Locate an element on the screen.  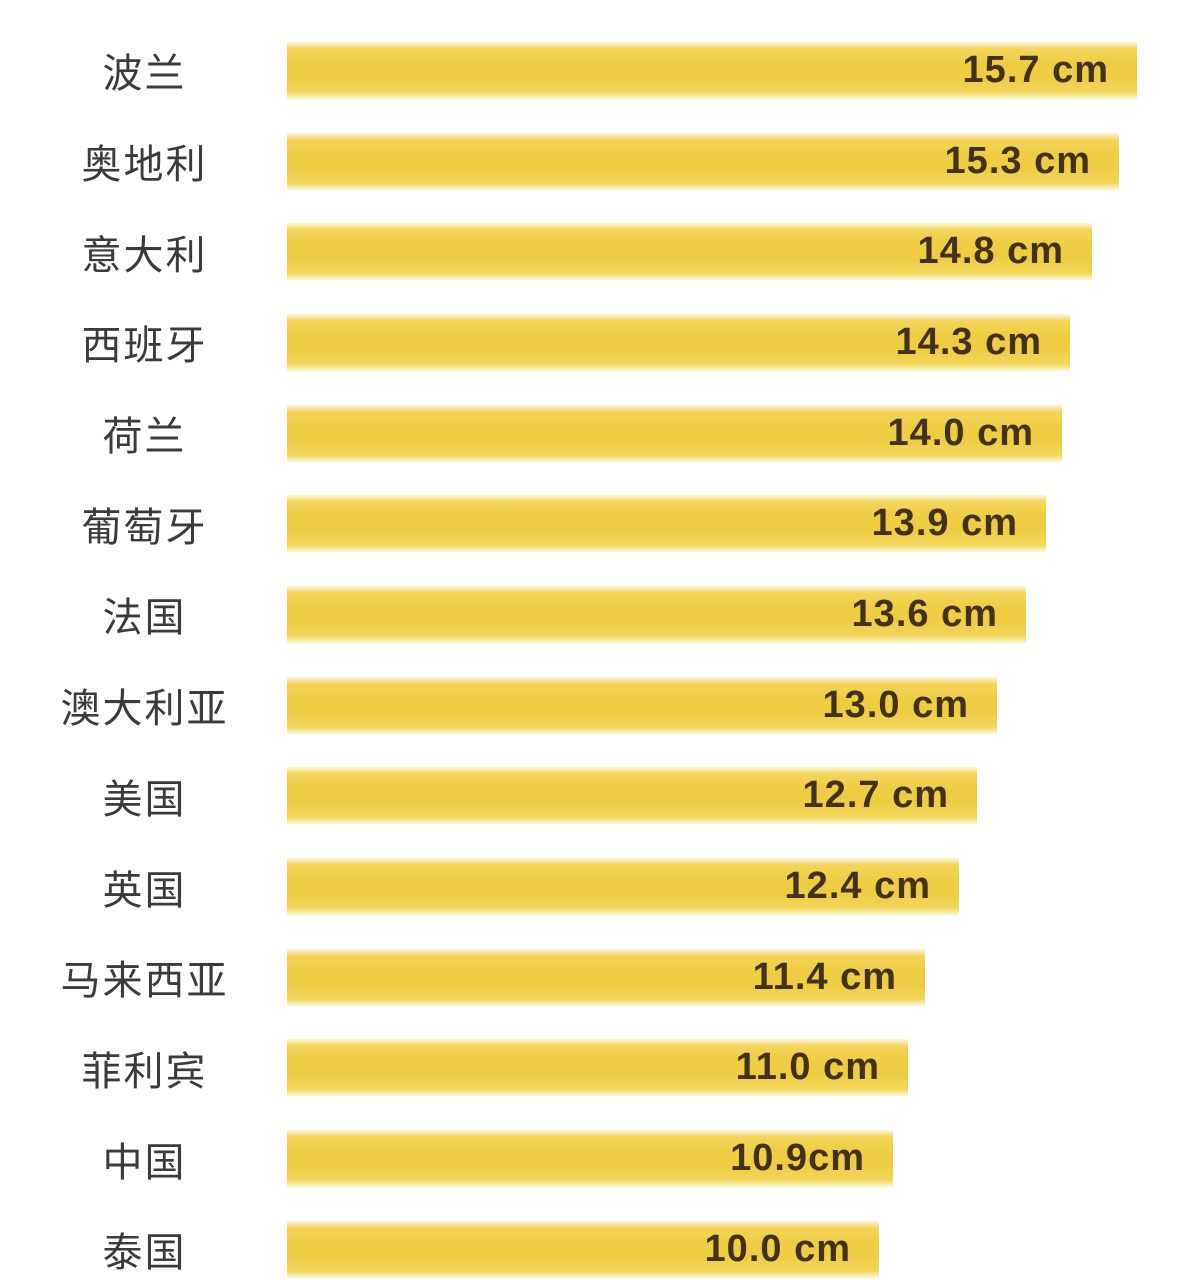
value-label: 10.9cm is located at coordinates (797, 1158).